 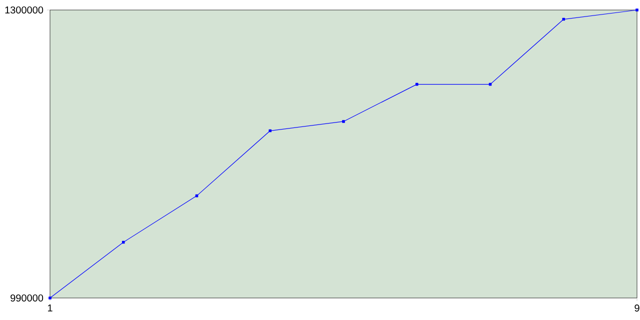 What do you see at coordinates (24, 10) in the screenshot?
I see `y-tick-label: 1300000` at bounding box center [24, 10].